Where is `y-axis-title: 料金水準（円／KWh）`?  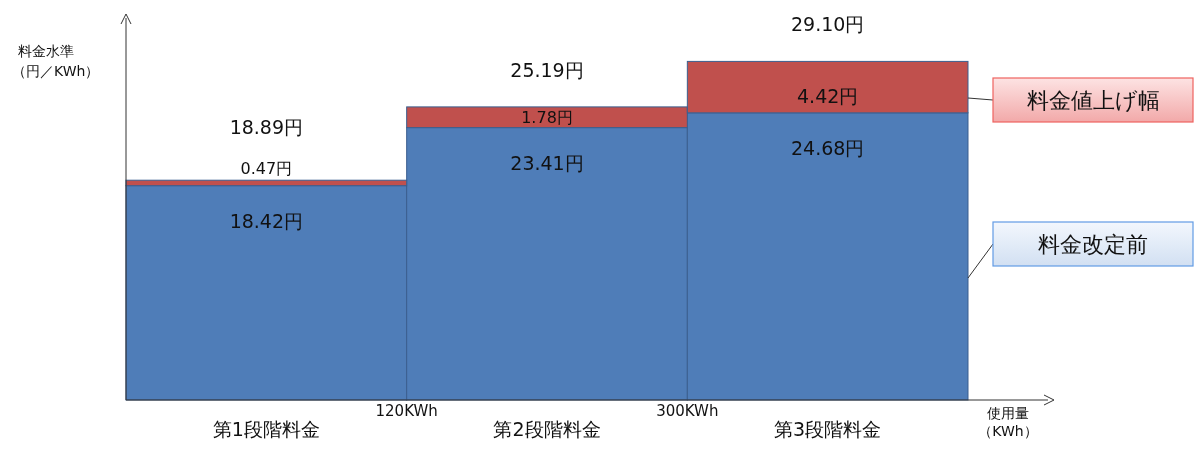
y-axis-title: 料金水準（円／KWh） is located at coordinates (56, 61).